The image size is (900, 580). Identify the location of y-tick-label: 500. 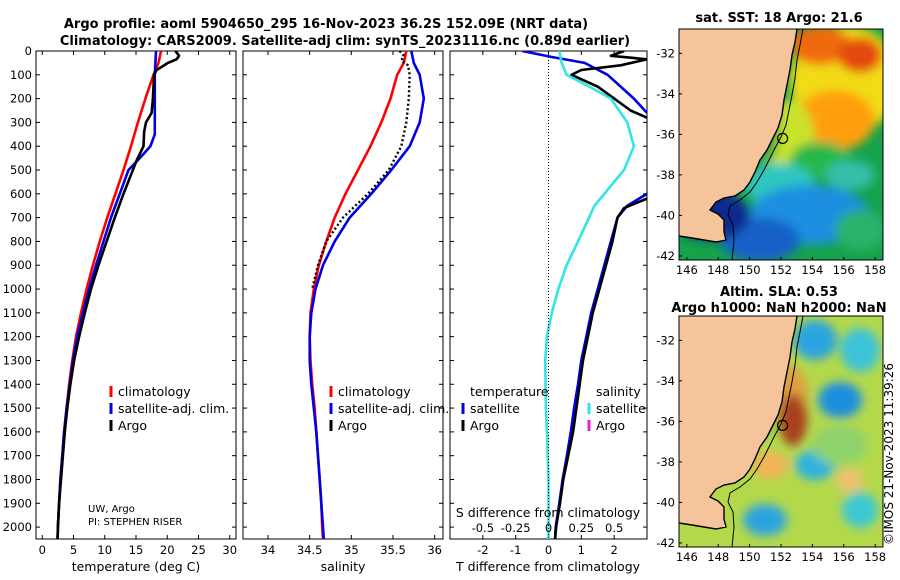
(21, 170).